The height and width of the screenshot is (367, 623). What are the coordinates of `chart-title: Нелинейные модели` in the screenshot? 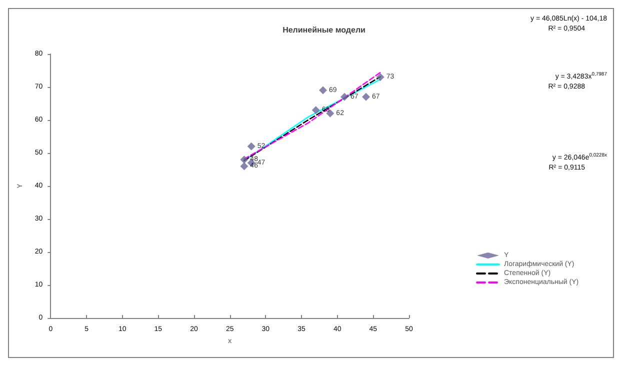 It's located at (324, 30).